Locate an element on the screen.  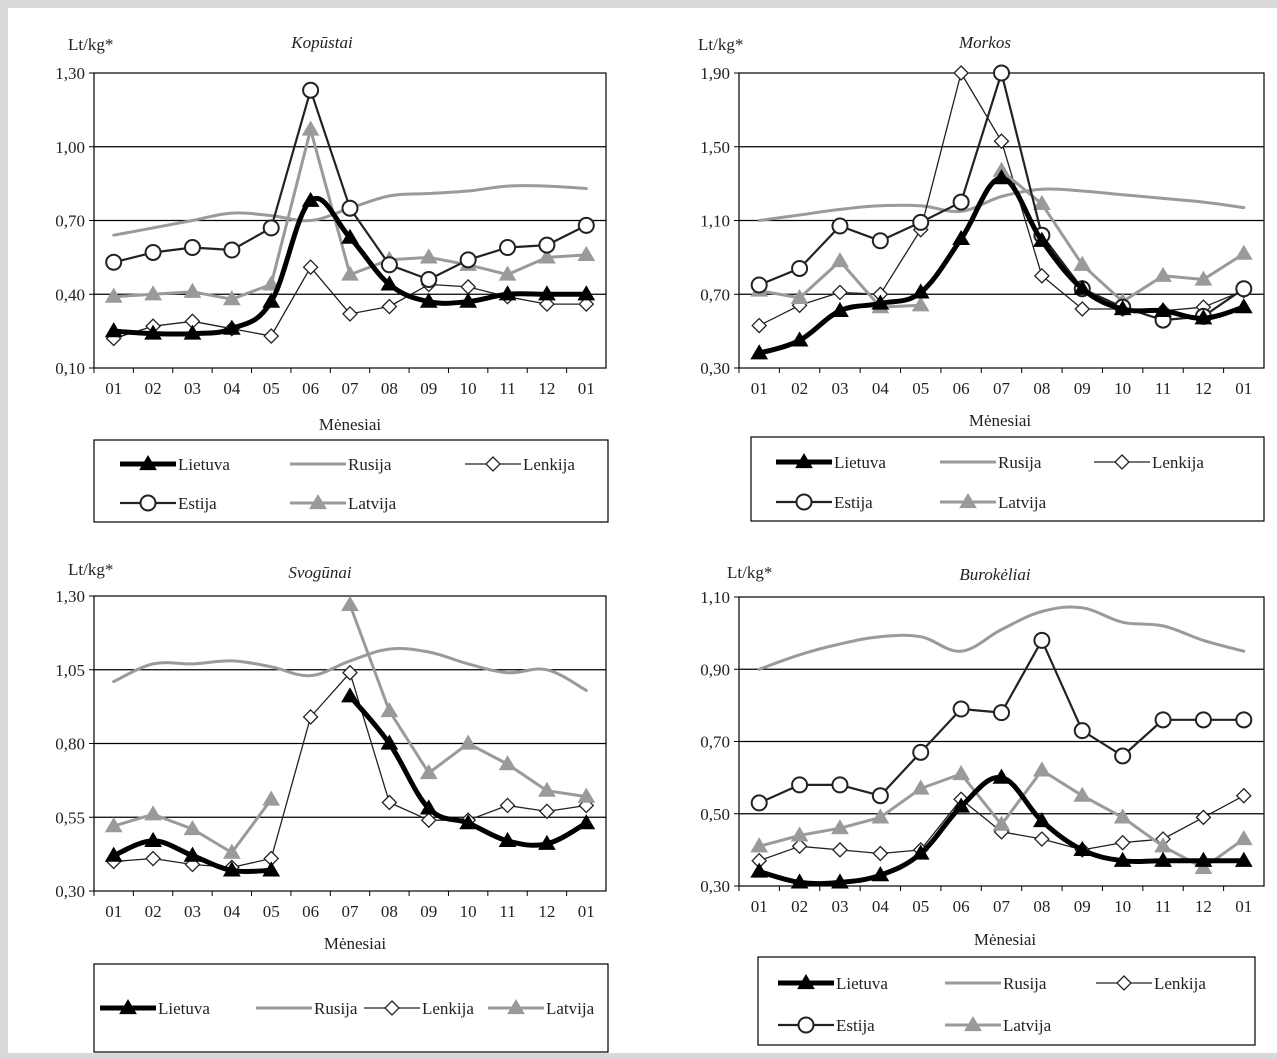
x-tick-label: 10 is located at coordinates (468, 388).